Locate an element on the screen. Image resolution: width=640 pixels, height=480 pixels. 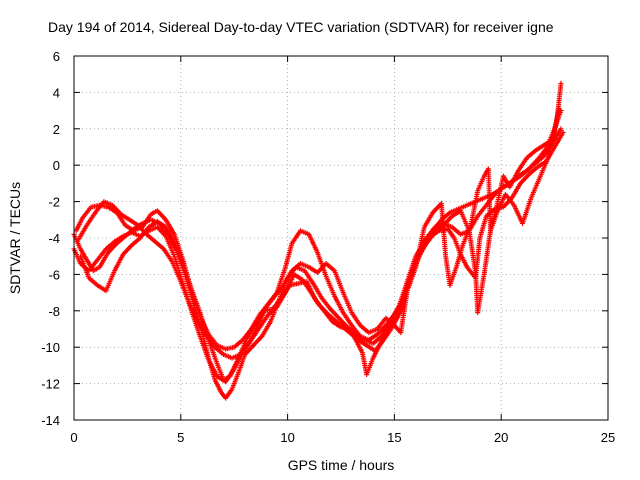
y-tick-label: 4 is located at coordinates (56, 92).